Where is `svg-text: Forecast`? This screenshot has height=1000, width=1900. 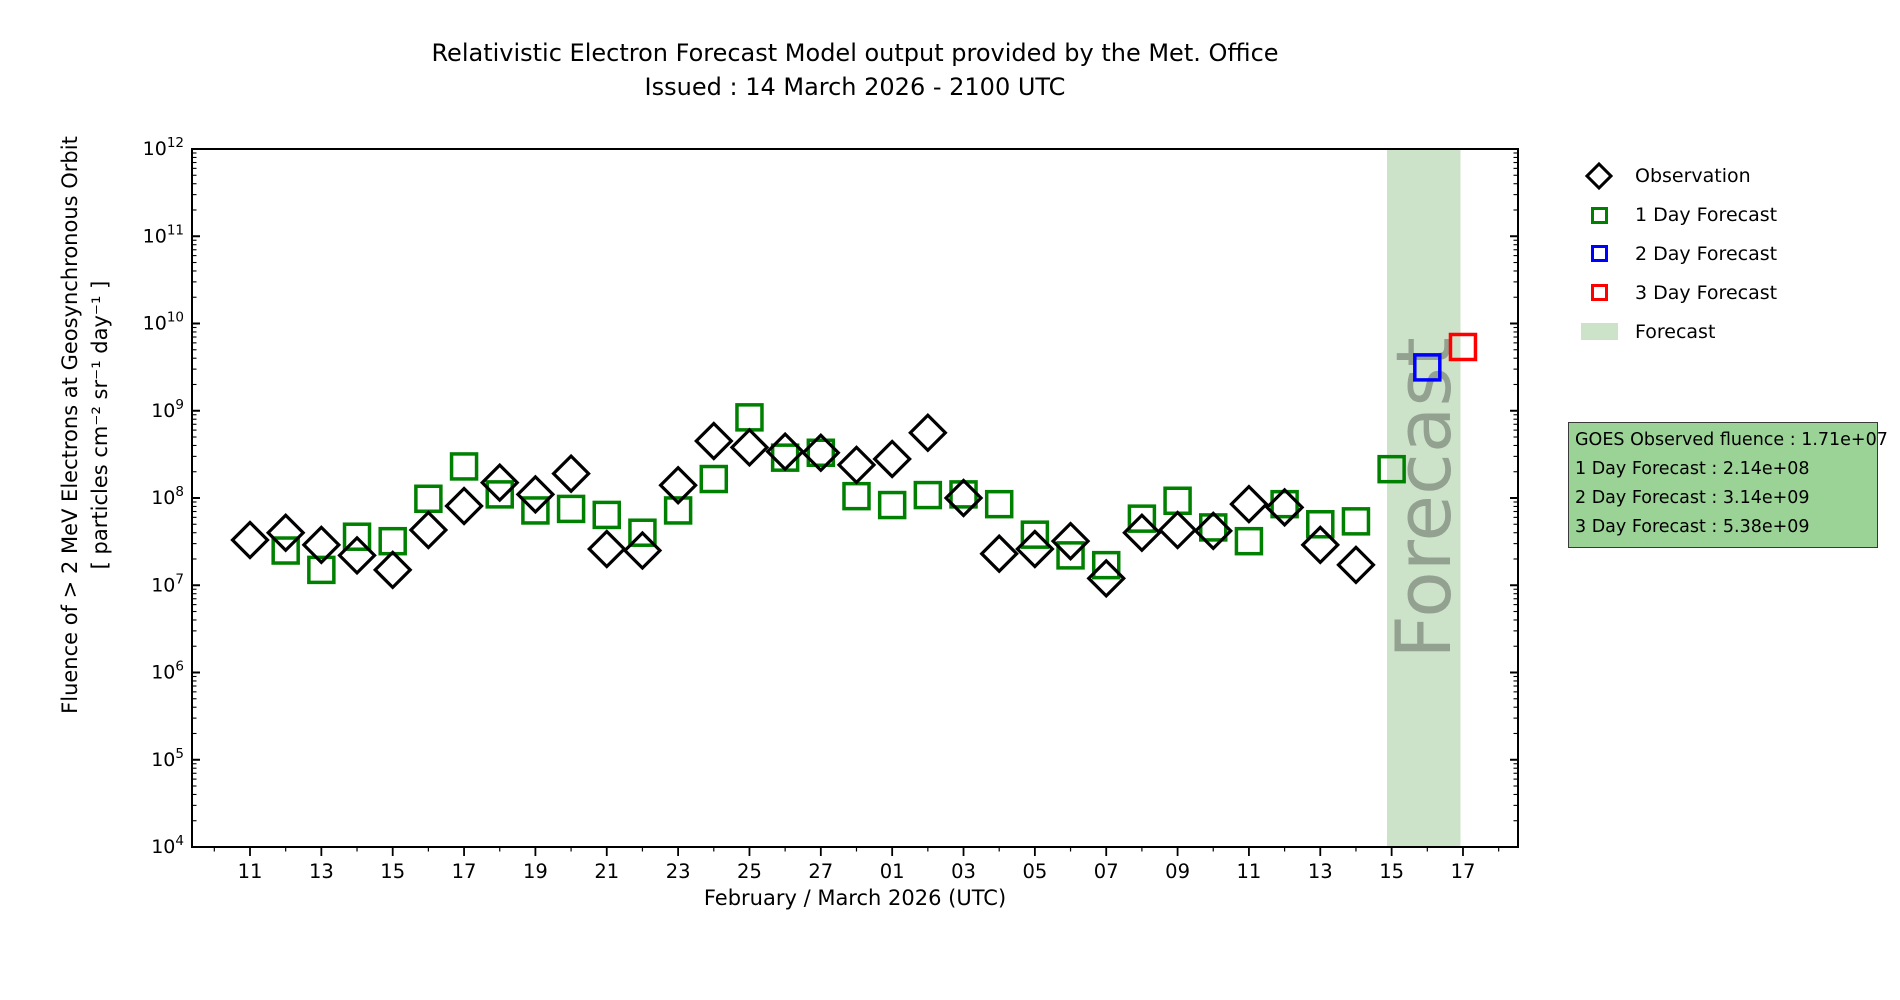
svg-text: Forecast is located at coordinates (1423, 498).